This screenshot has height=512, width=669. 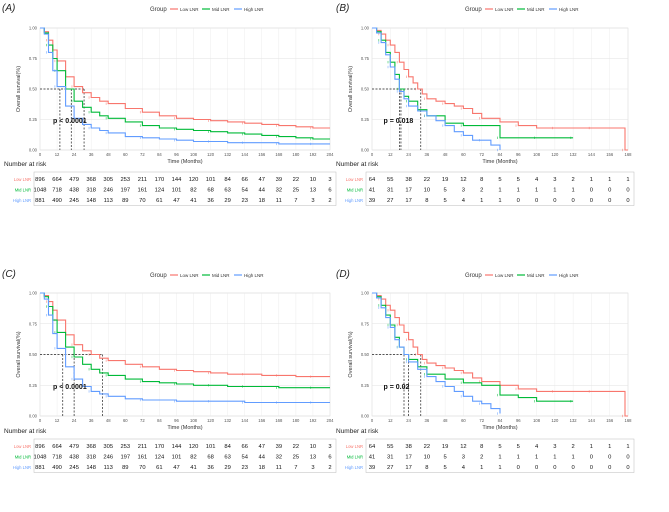 What do you see at coordinates (313, 191) in the screenshot?
I see `risk-count: 13` at bounding box center [313, 191].